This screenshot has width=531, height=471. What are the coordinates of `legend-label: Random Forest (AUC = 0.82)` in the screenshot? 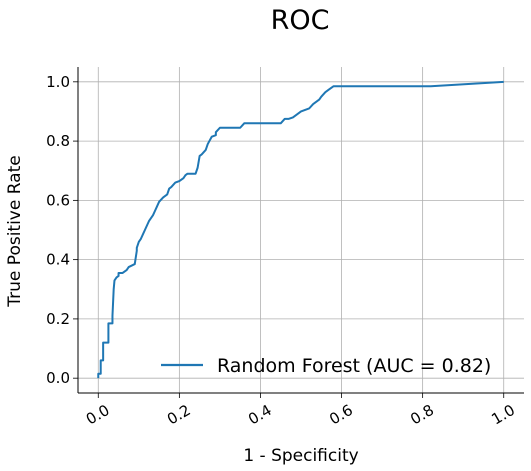 It's located at (354, 366).